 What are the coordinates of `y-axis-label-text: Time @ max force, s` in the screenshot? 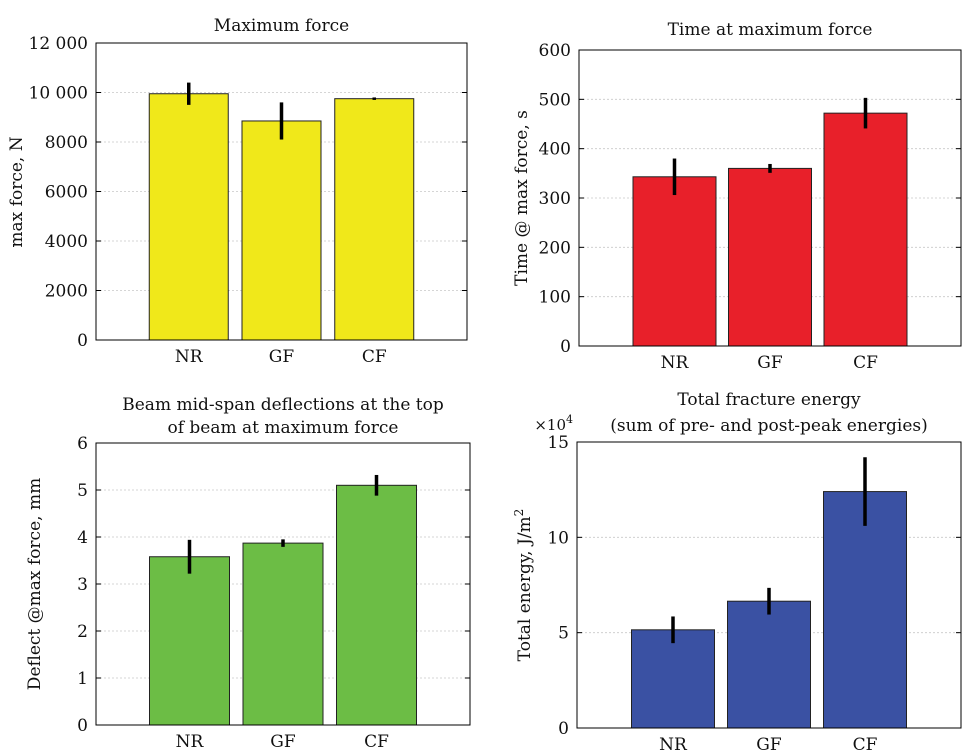 It's located at (522, 198).